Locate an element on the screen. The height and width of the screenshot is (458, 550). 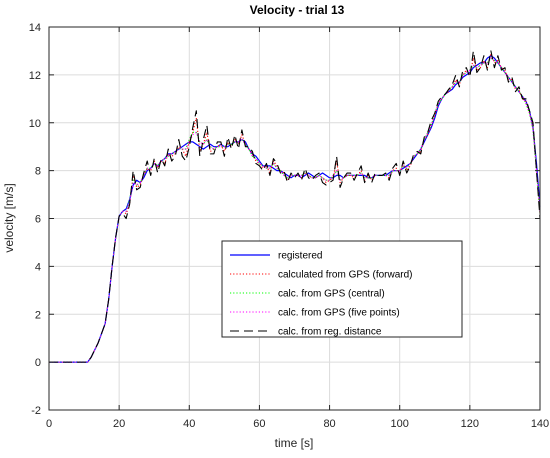
y-tick-label: 12 is located at coordinates (35, 76).